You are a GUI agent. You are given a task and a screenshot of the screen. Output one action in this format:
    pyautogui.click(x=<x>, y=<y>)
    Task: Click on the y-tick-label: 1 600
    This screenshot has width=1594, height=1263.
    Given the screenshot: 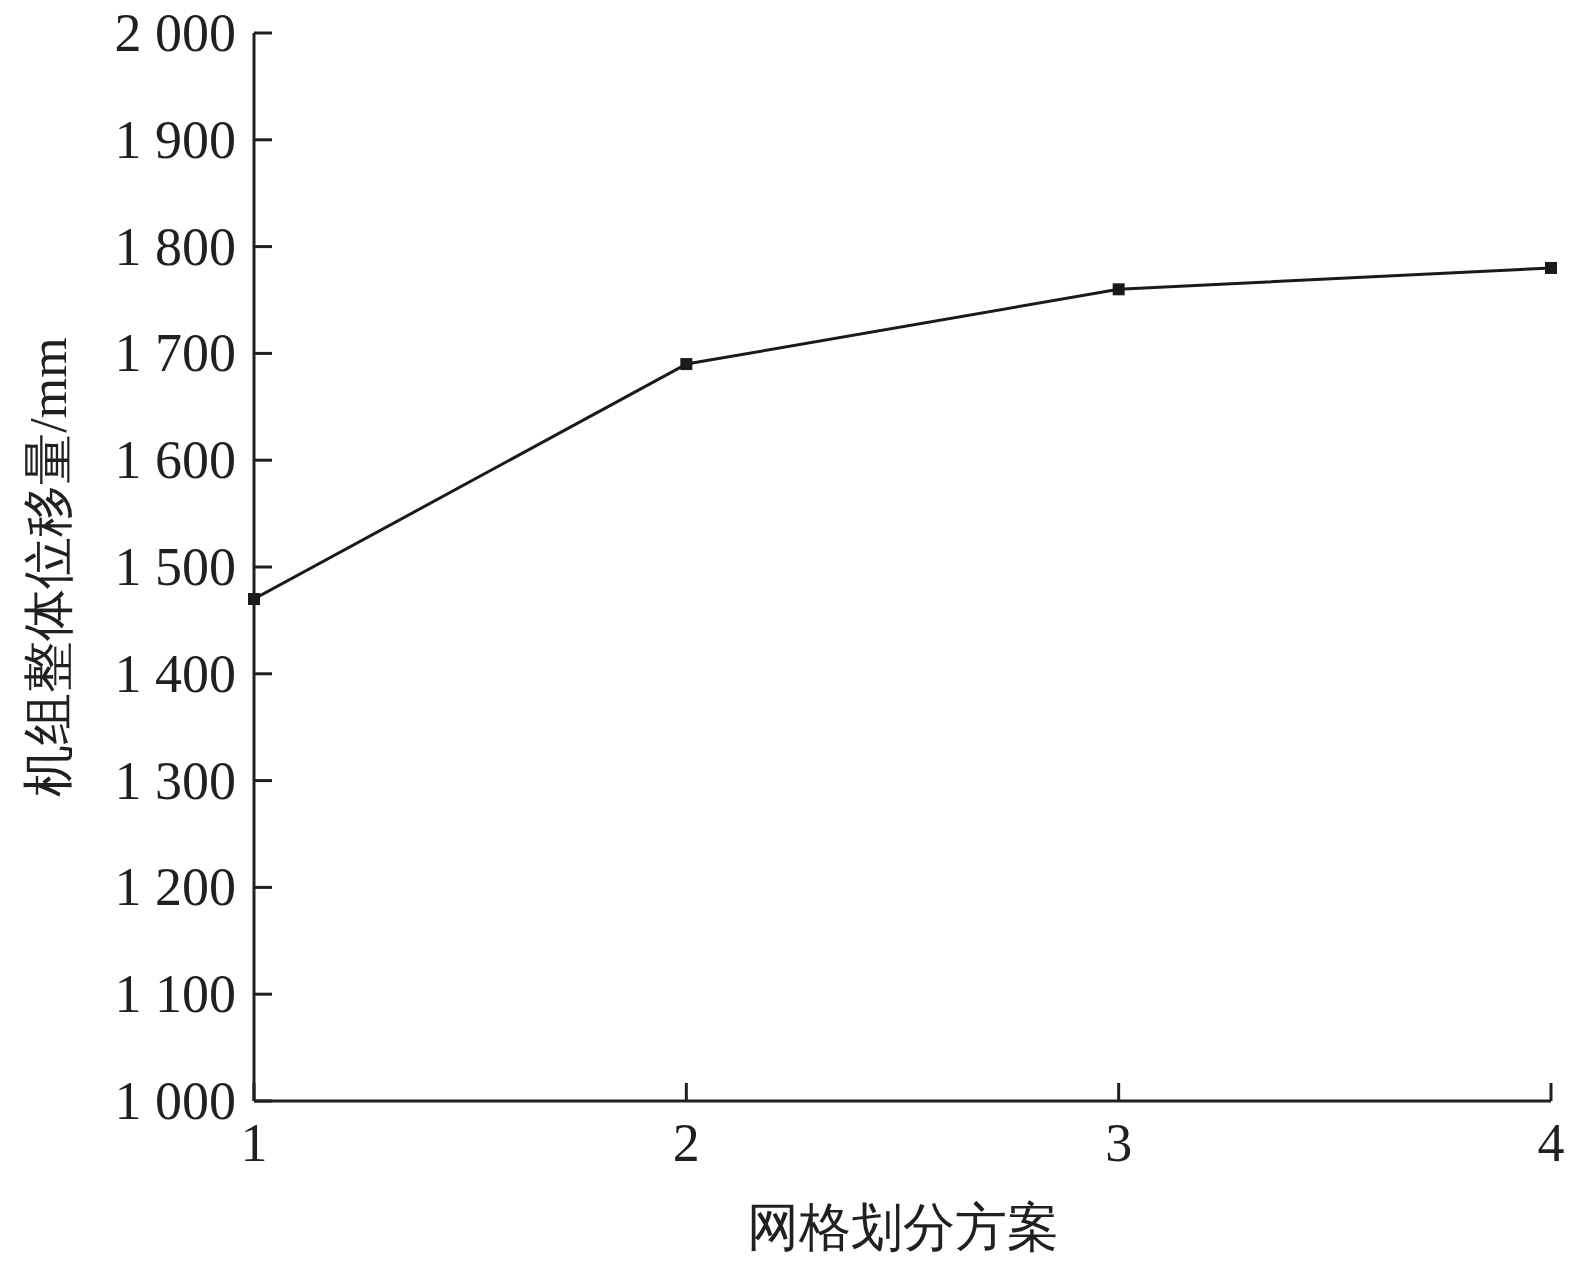 What is the action you would take?
    pyautogui.click(x=175, y=460)
    